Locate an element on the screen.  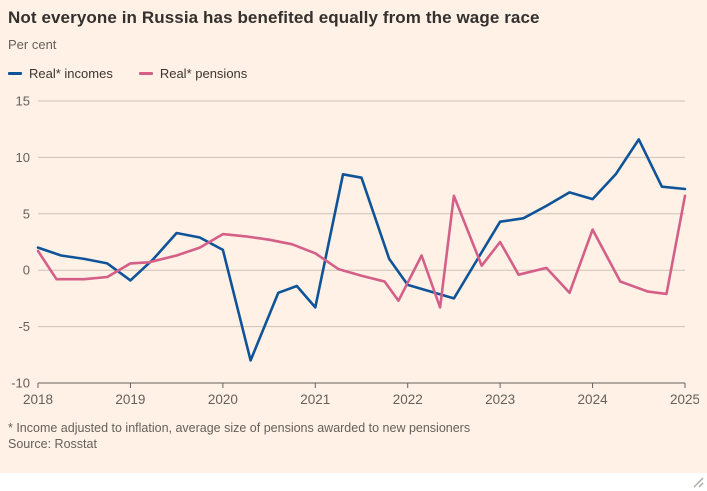
legend-item-real-pensions: Real* pensions is located at coordinates (193, 73).